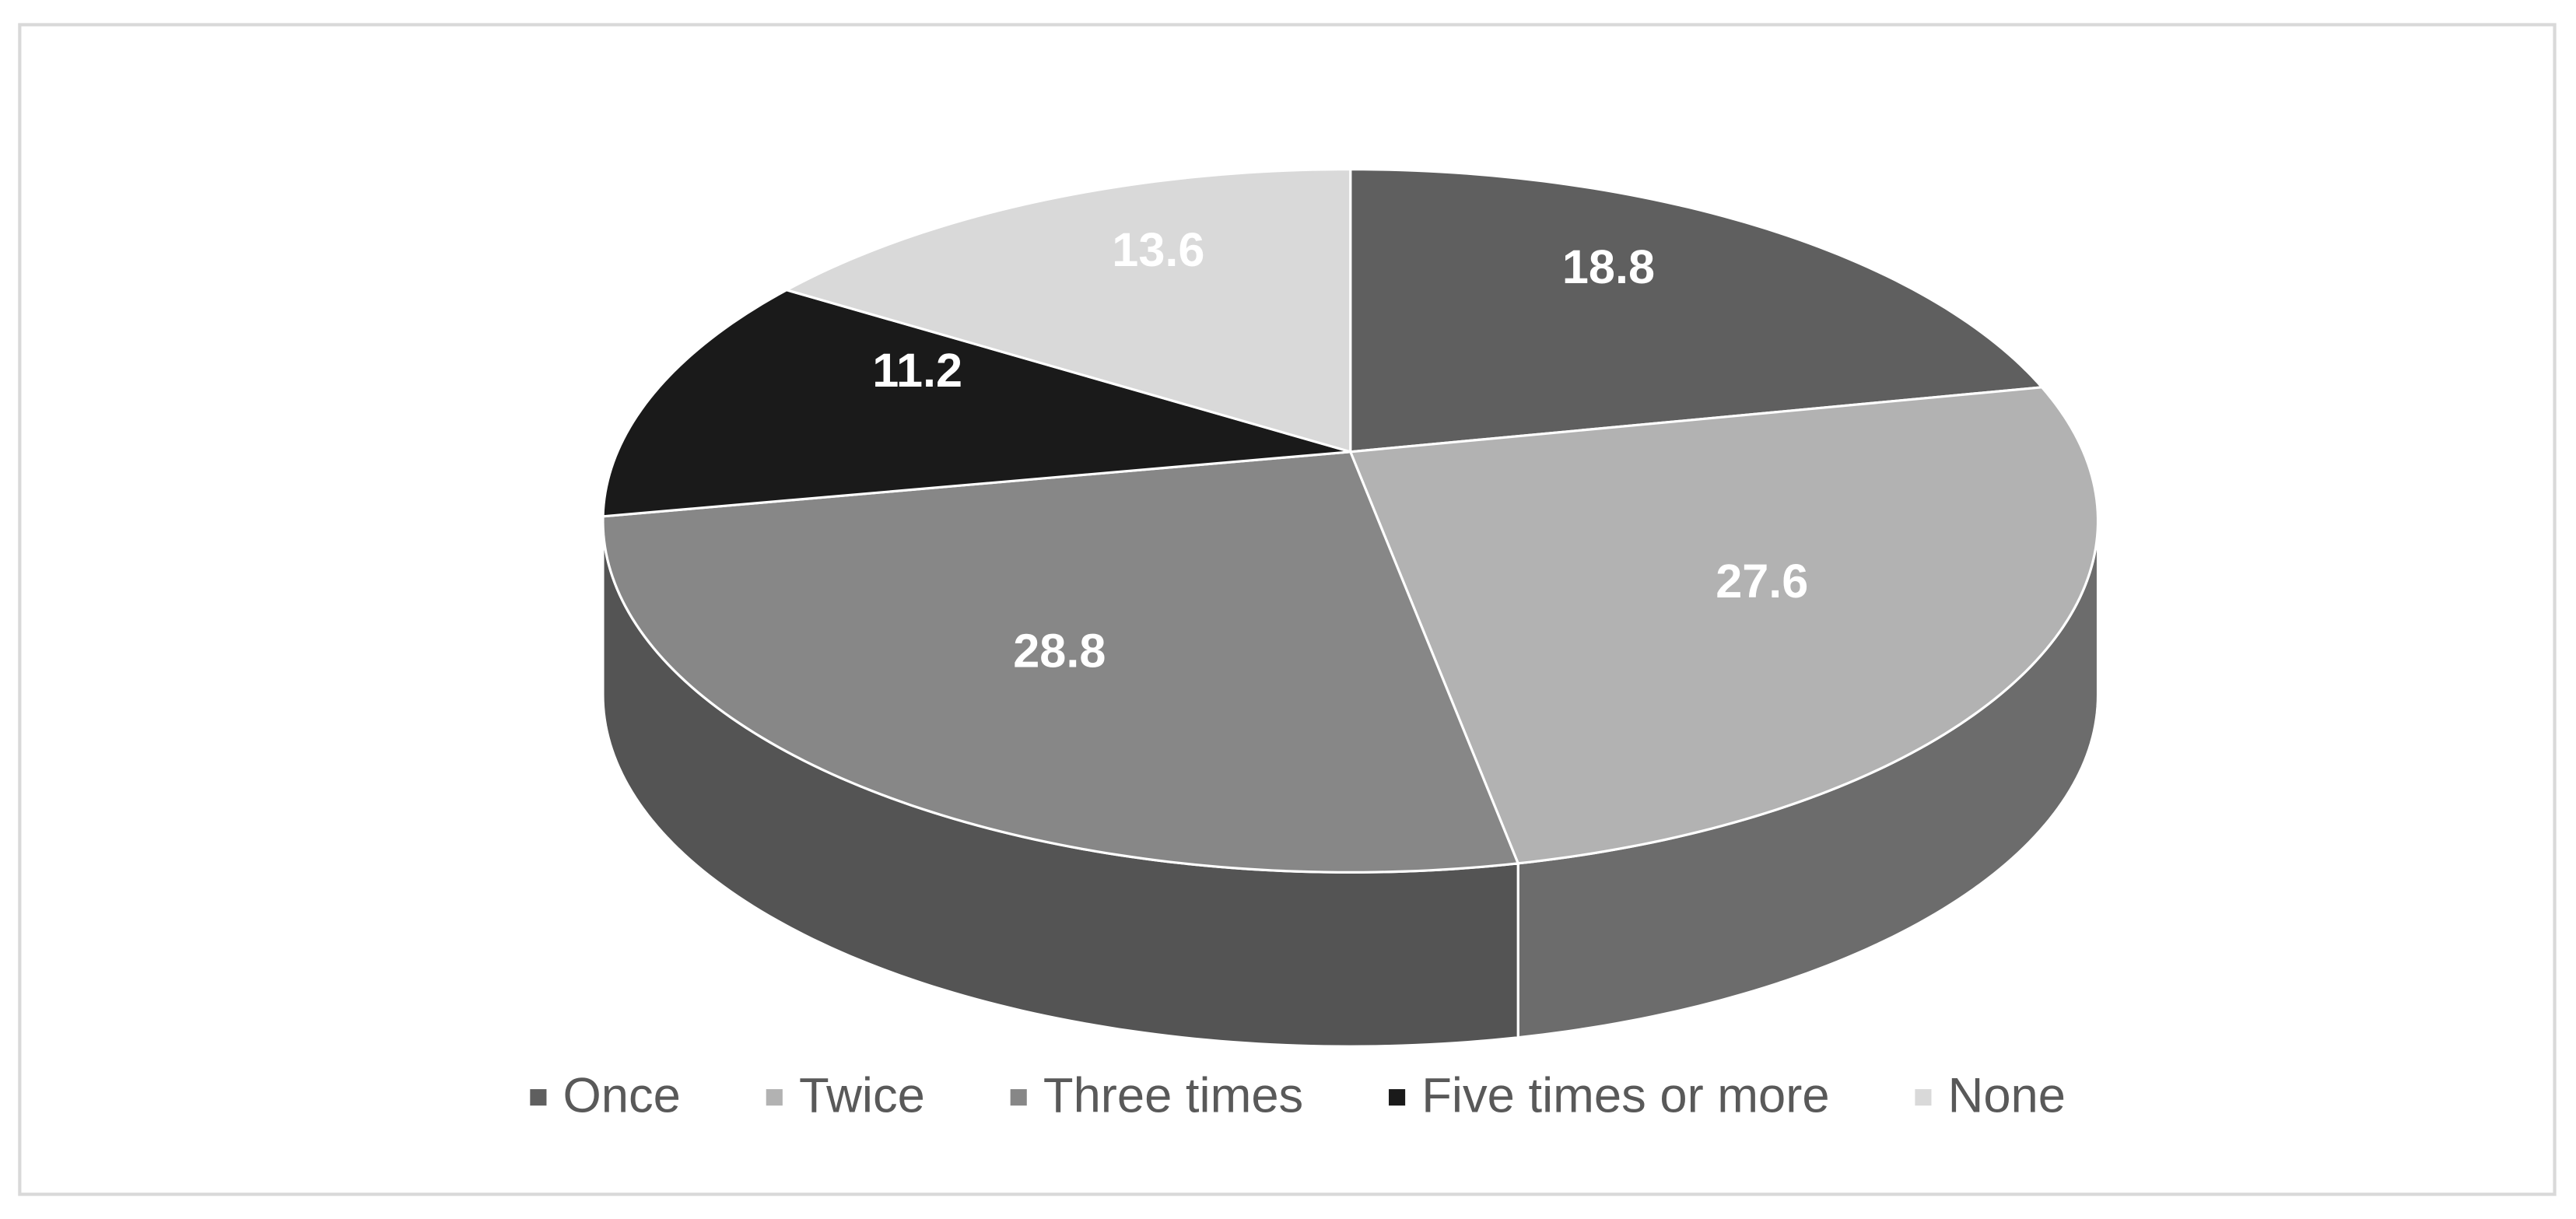  I want to click on legend-label: Five times or more, so click(1625, 1095).